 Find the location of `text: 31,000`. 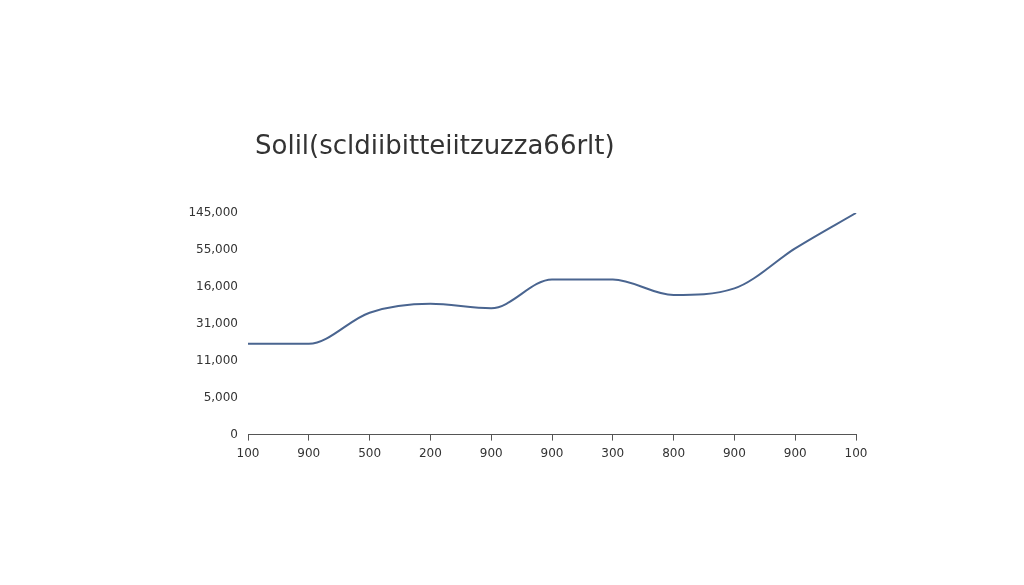

text: 31,000 is located at coordinates (217, 322).